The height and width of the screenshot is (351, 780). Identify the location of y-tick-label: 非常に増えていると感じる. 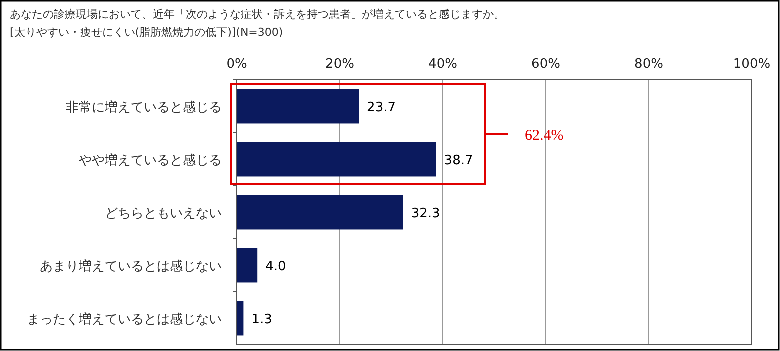
(144, 108).